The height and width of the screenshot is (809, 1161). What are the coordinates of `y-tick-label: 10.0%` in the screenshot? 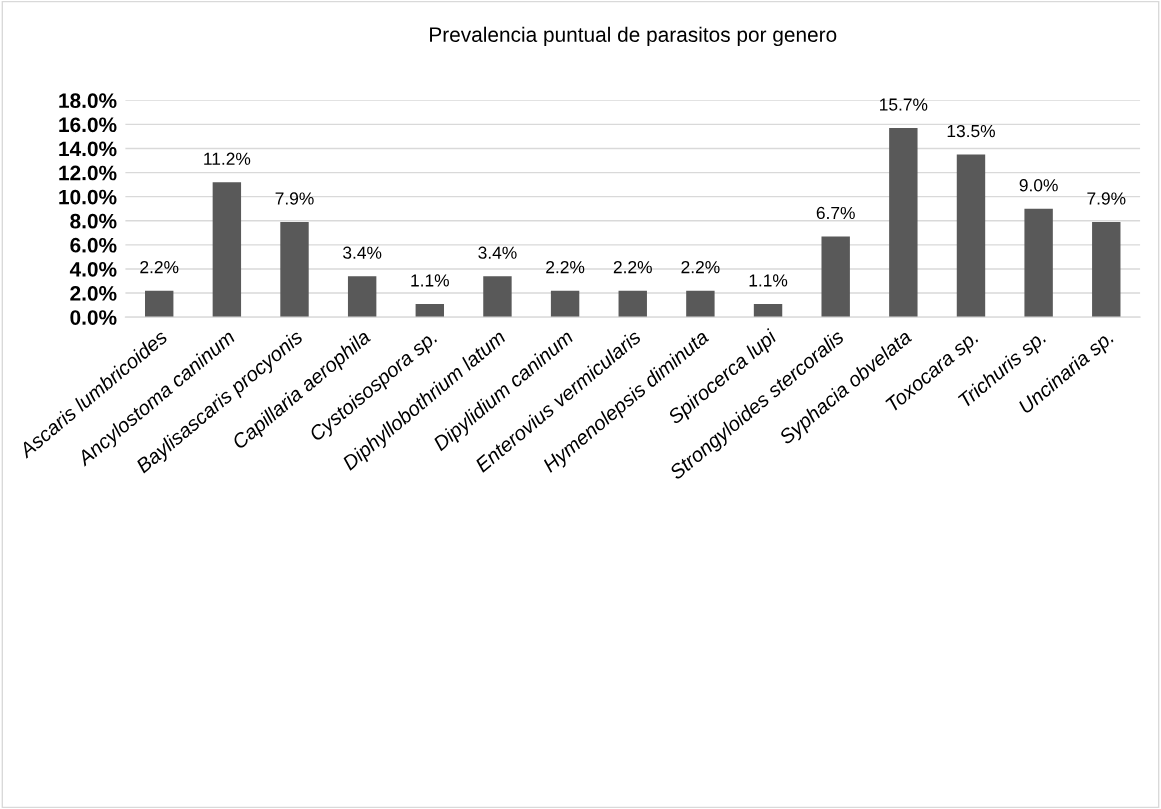 It's located at (88, 197).